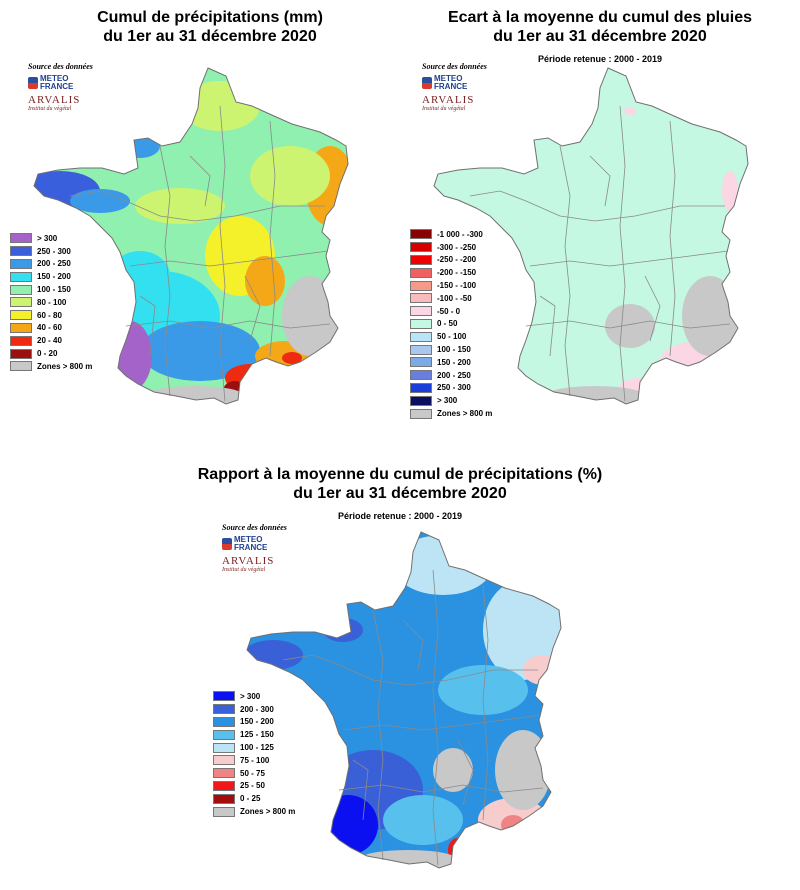 The height and width of the screenshot is (890, 800). I want to click on legend-item: 100 - 125, so click(254, 747).